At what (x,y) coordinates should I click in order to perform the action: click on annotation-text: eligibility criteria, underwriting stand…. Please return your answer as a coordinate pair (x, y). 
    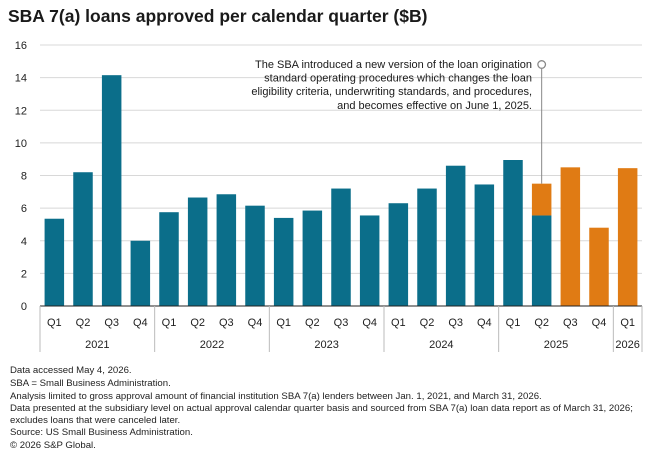
    Looking at the image, I should click on (391, 92).